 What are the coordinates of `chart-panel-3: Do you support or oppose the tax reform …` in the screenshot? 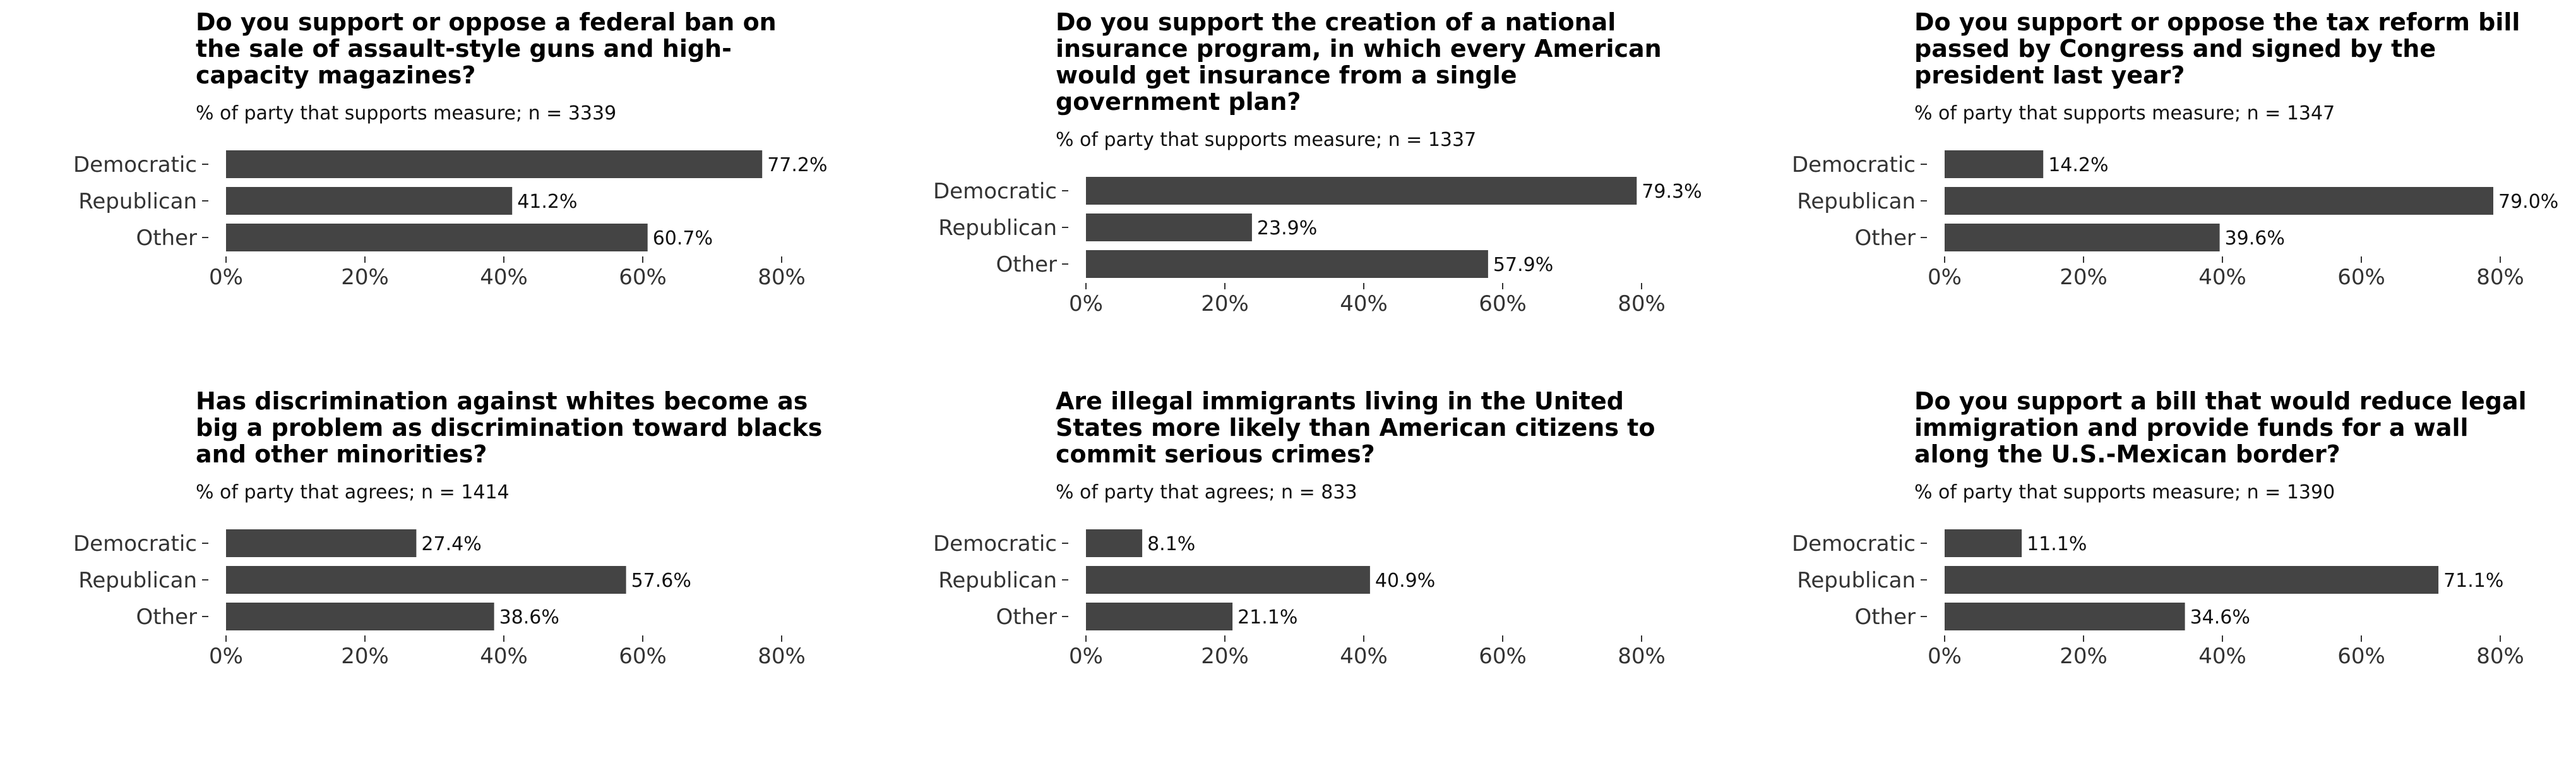 It's located at (2184, 185).